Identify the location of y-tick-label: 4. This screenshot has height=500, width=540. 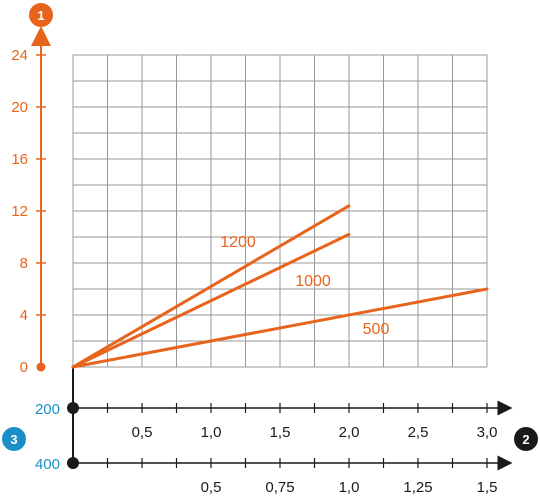
(24, 315).